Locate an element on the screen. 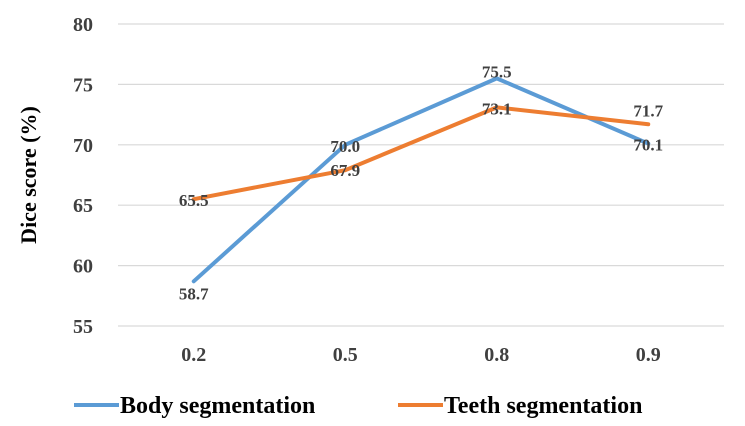 The width and height of the screenshot is (745, 426). data-label: 70.1 is located at coordinates (648, 145).